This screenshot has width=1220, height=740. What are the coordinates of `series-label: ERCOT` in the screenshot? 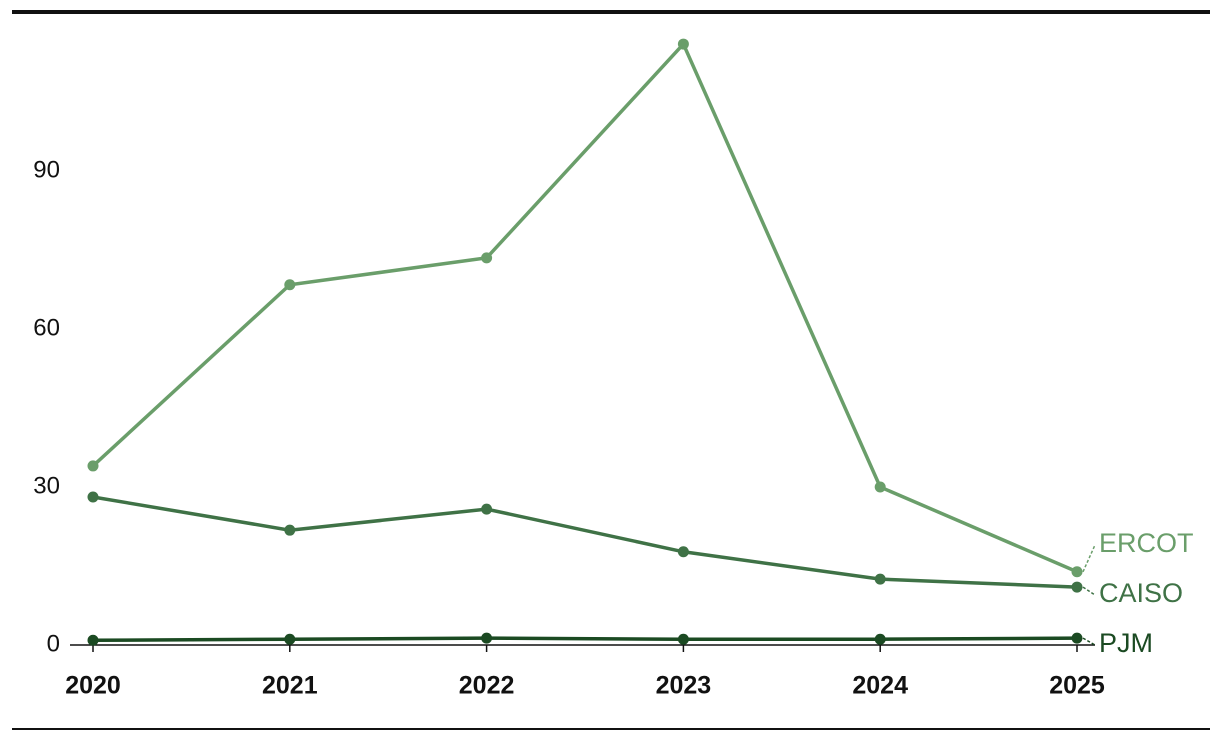 It's located at (1146, 543).